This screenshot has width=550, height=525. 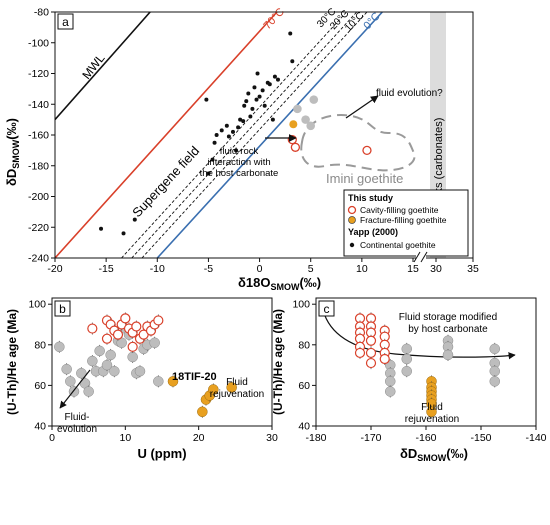 I want to click on x-tick-label: -160, so click(x=425, y=438).